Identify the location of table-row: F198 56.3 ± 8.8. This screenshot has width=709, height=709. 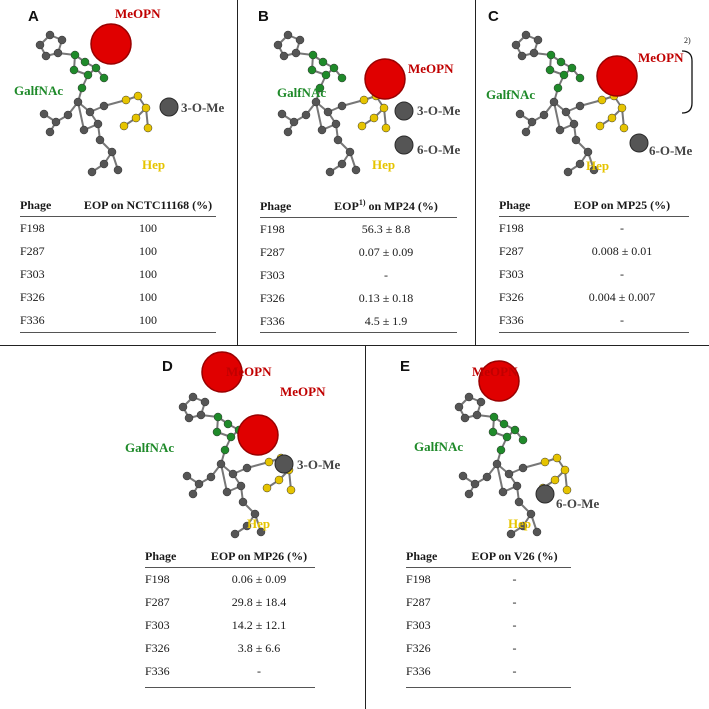
(358, 230).